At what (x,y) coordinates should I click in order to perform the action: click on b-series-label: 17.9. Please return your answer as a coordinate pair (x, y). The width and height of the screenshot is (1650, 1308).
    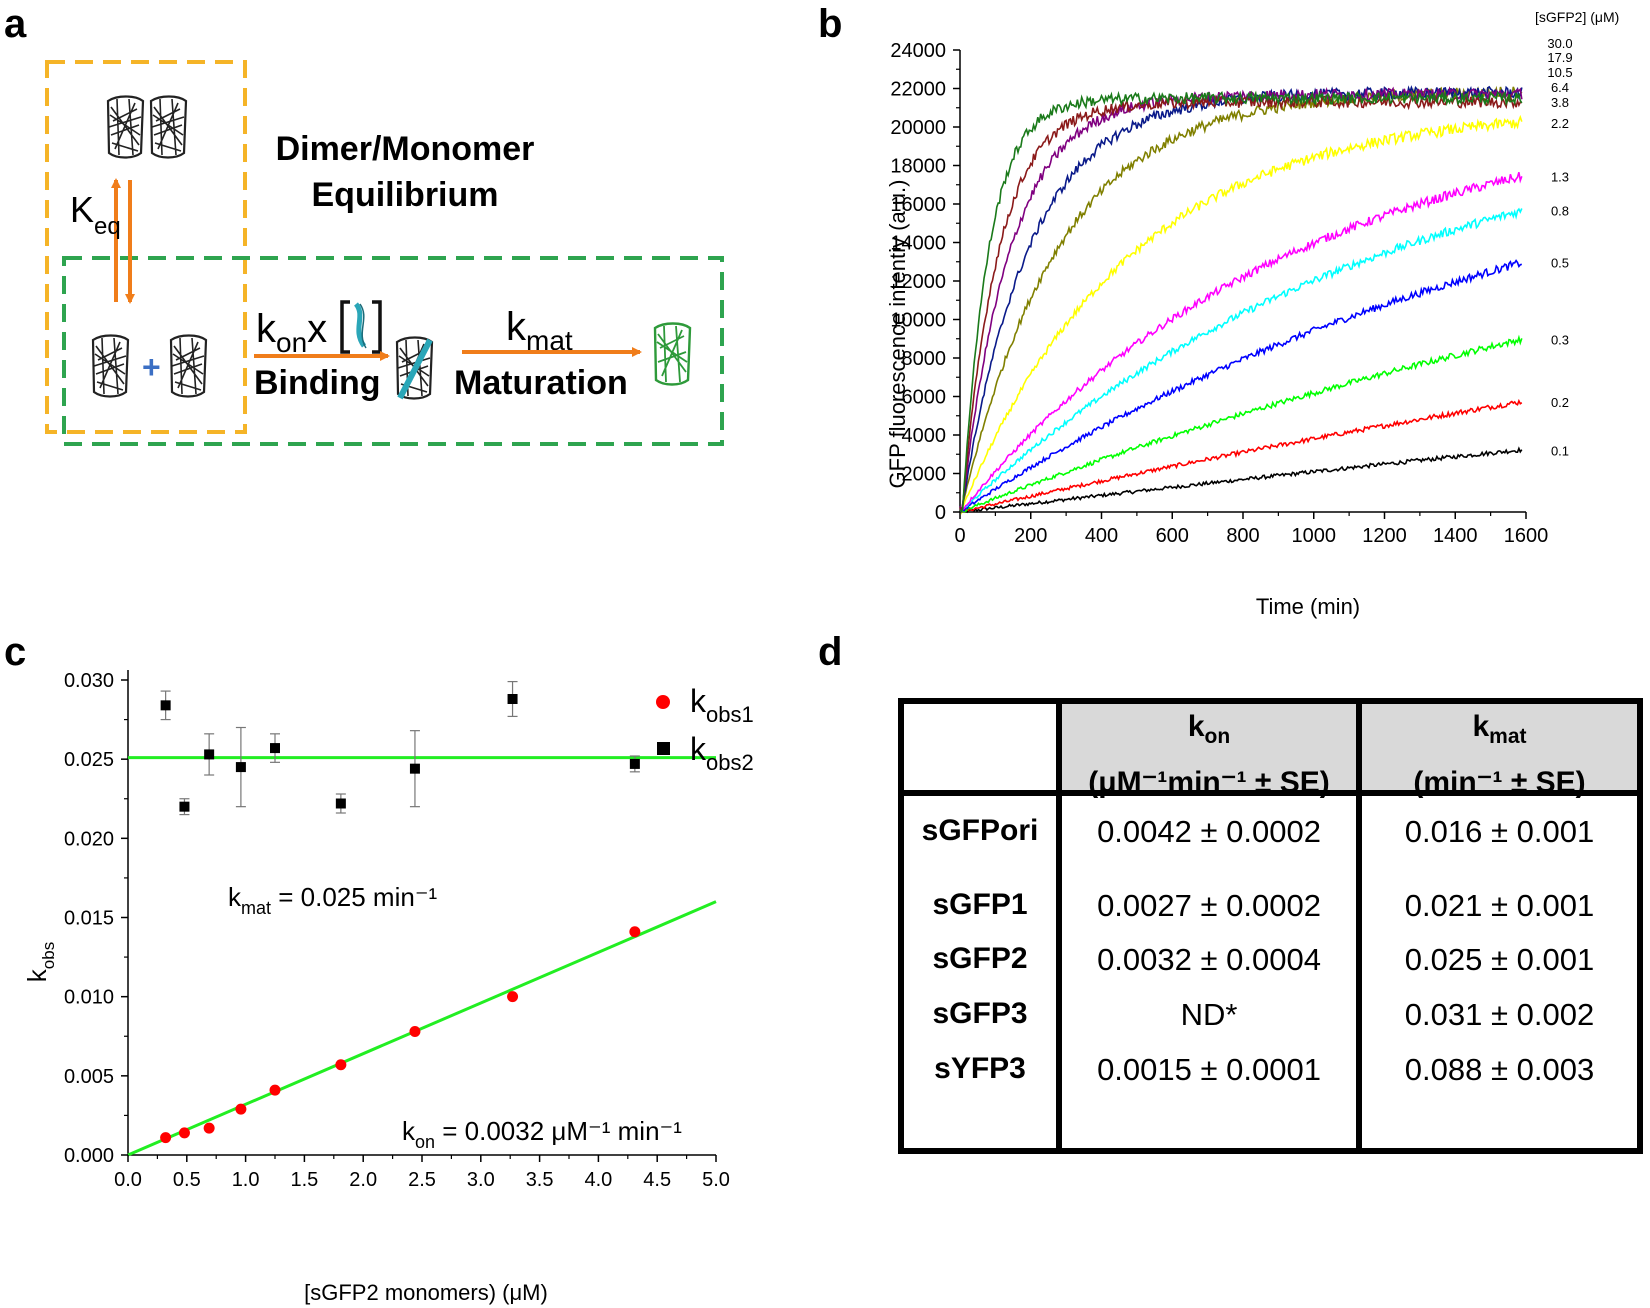
    Looking at the image, I should click on (1559, 57).